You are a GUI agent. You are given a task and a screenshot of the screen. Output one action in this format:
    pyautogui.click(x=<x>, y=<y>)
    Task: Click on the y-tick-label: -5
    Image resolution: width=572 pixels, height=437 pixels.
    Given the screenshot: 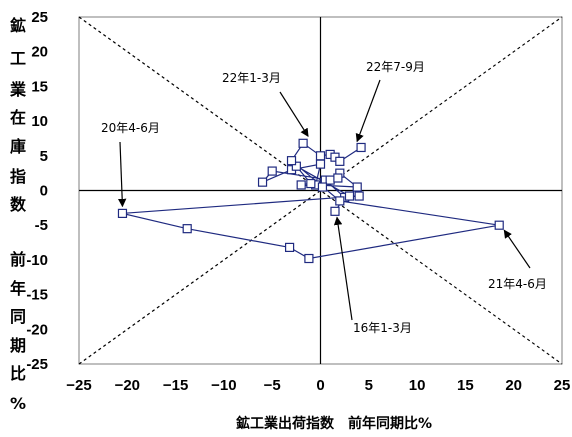 What is the action you would take?
    pyautogui.click(x=41, y=225)
    